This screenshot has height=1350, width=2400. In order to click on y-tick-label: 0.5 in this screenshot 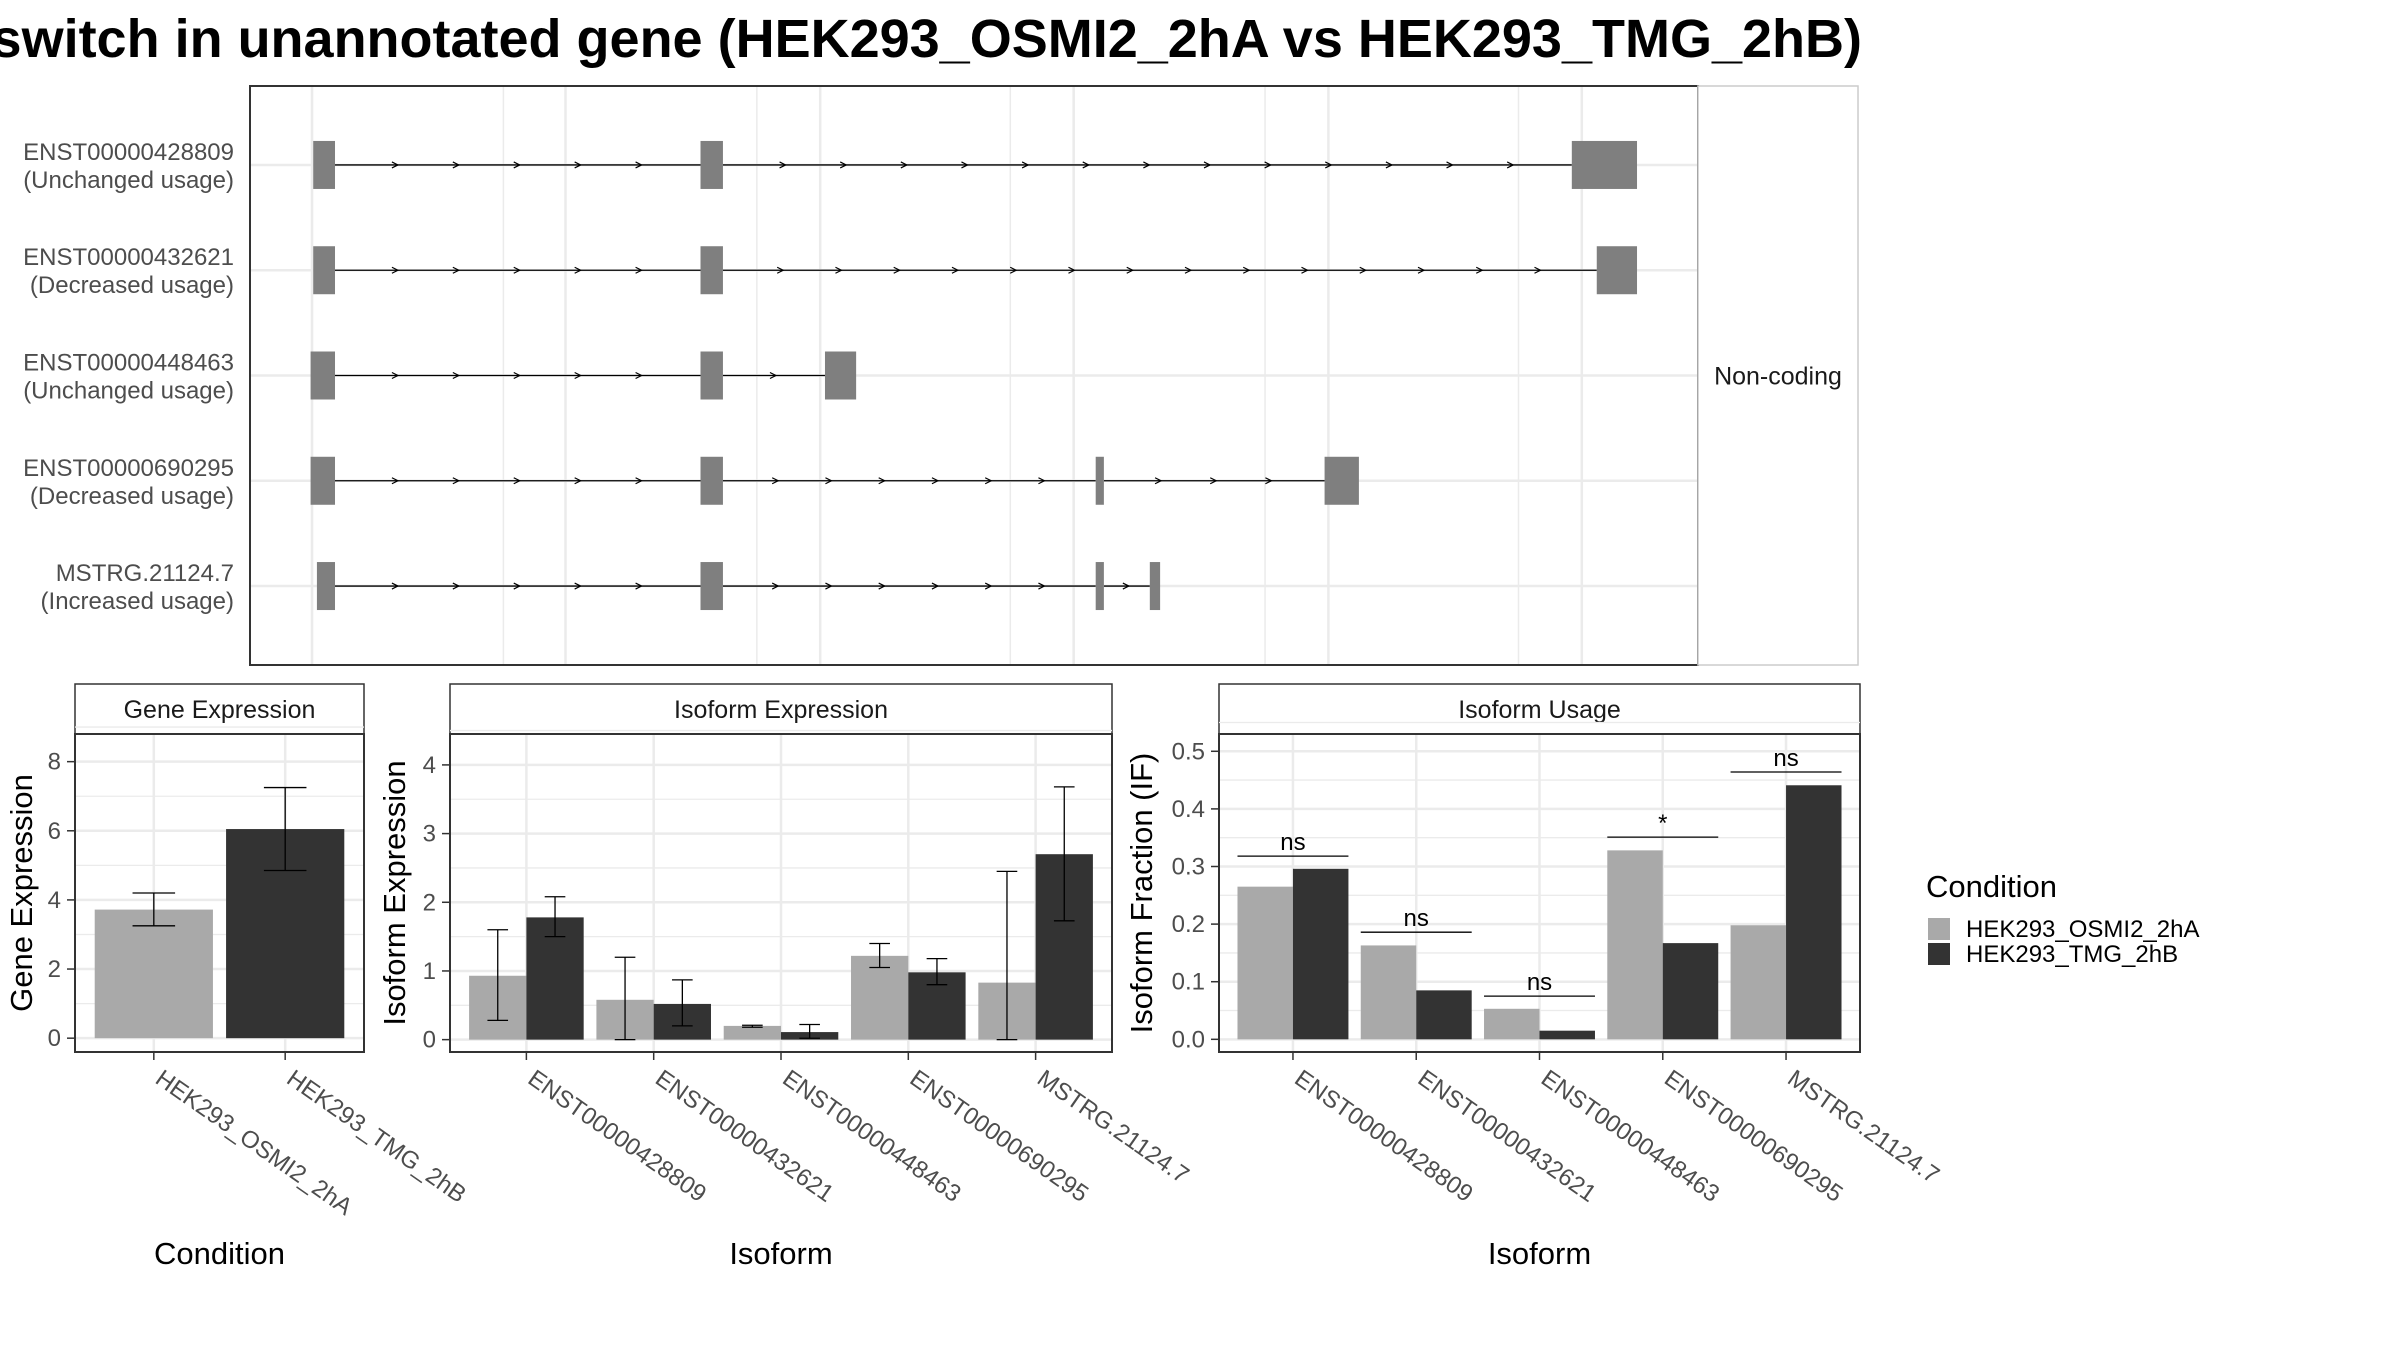, I will do `click(1188, 751)`.